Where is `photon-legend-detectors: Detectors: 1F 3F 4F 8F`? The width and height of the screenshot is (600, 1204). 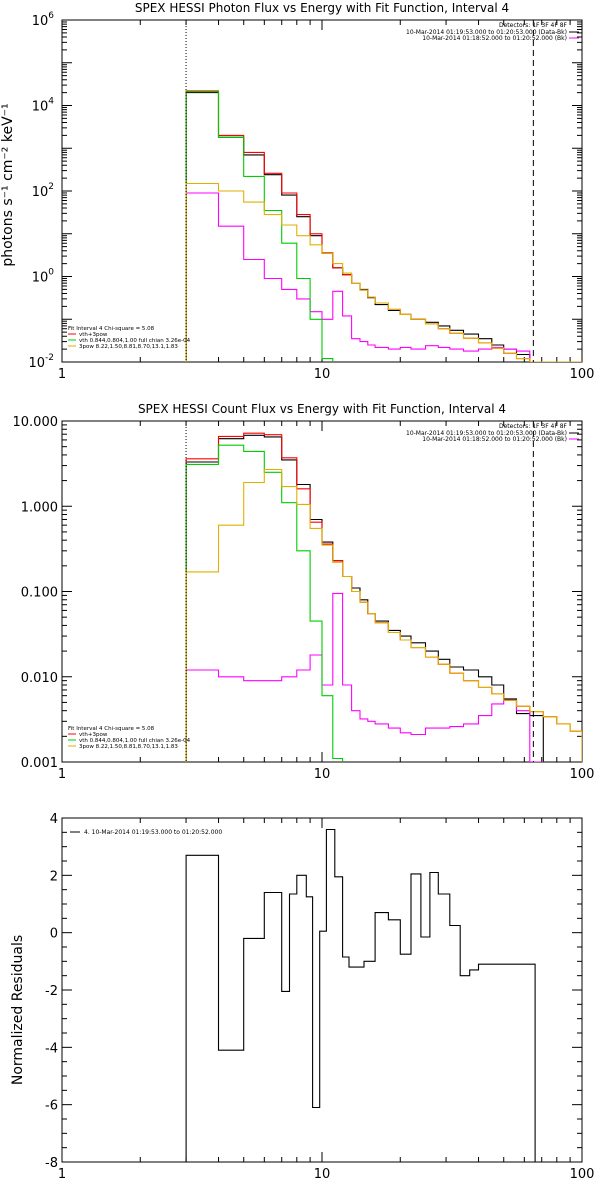 photon-legend-detectors: Detectors: 1F 3F 4F 8F is located at coordinates (533, 25).